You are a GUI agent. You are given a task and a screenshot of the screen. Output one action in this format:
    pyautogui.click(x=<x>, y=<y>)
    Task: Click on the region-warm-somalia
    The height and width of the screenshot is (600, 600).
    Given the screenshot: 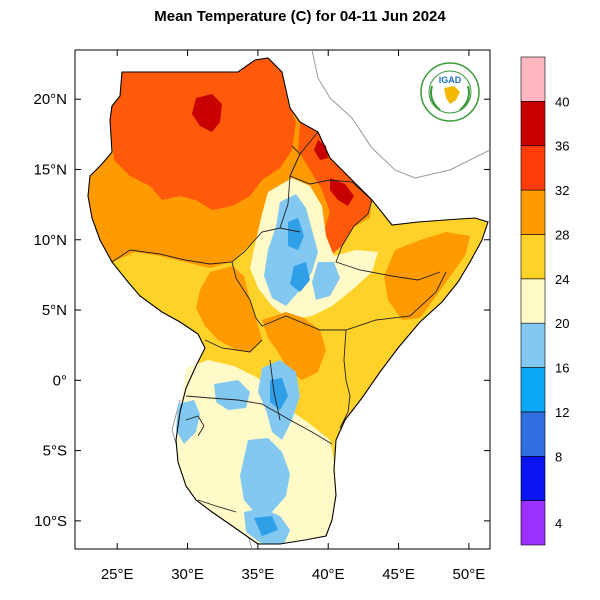 What is the action you would take?
    pyautogui.click(x=427, y=276)
    